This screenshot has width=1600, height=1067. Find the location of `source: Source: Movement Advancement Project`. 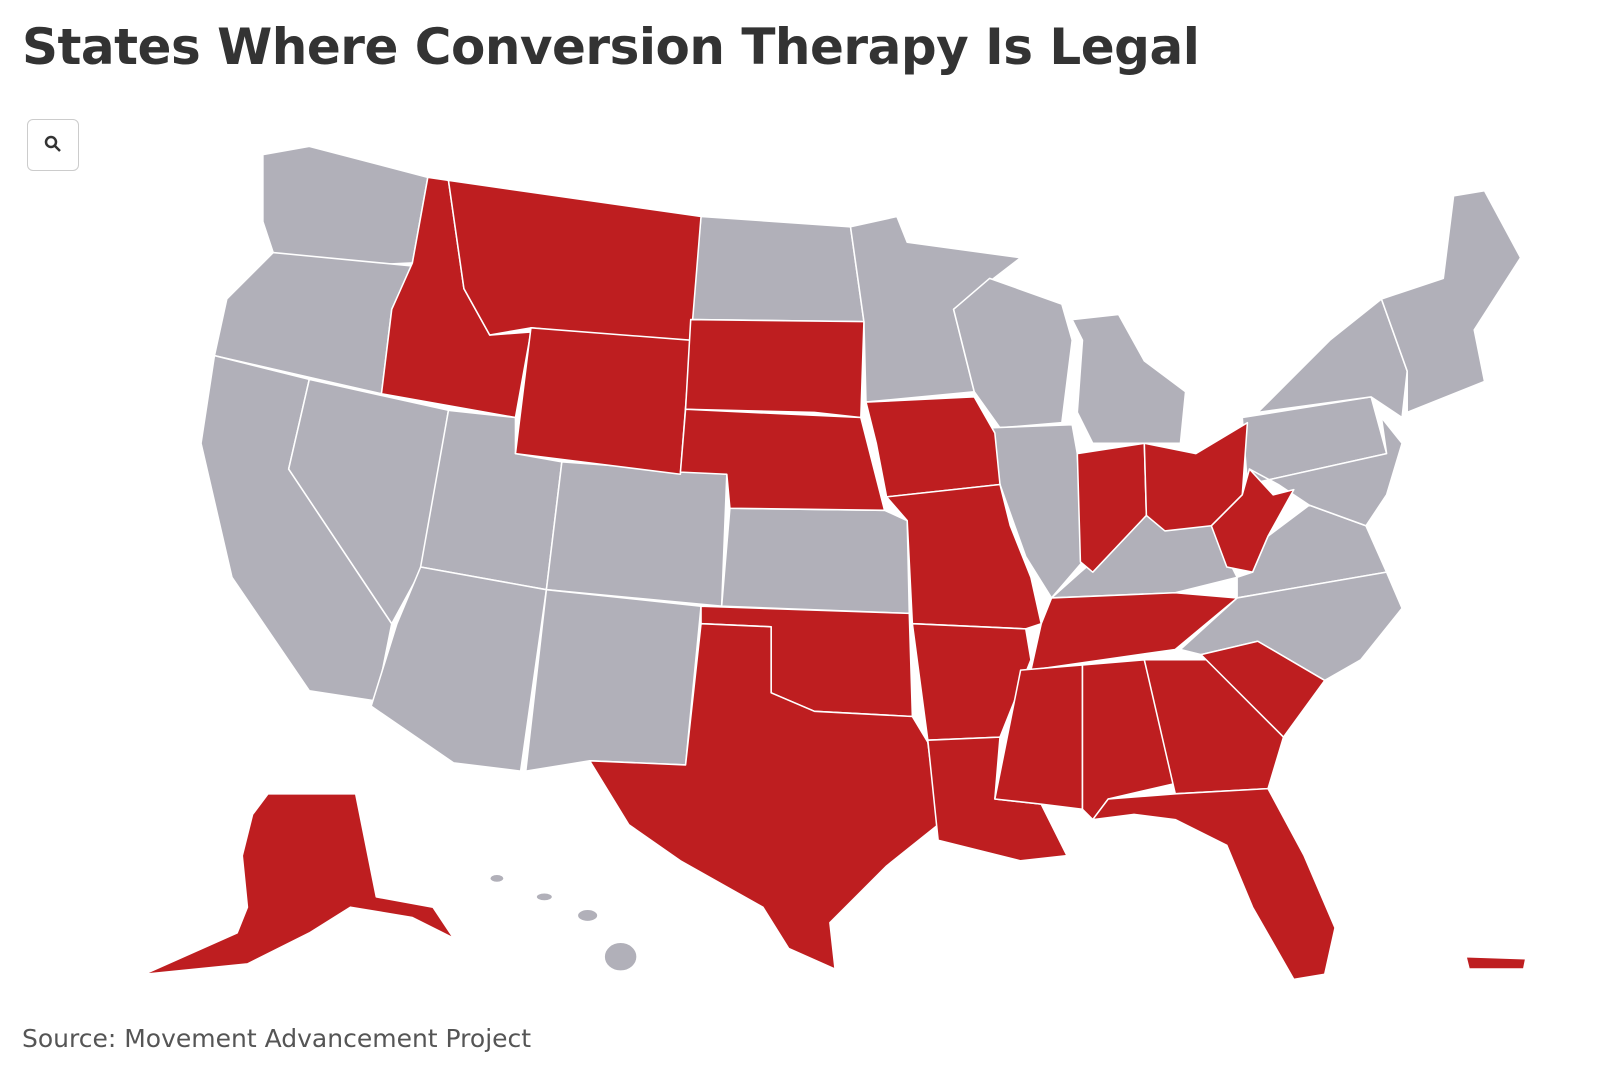

source: Source: Movement Advancement Project is located at coordinates (277, 1038).